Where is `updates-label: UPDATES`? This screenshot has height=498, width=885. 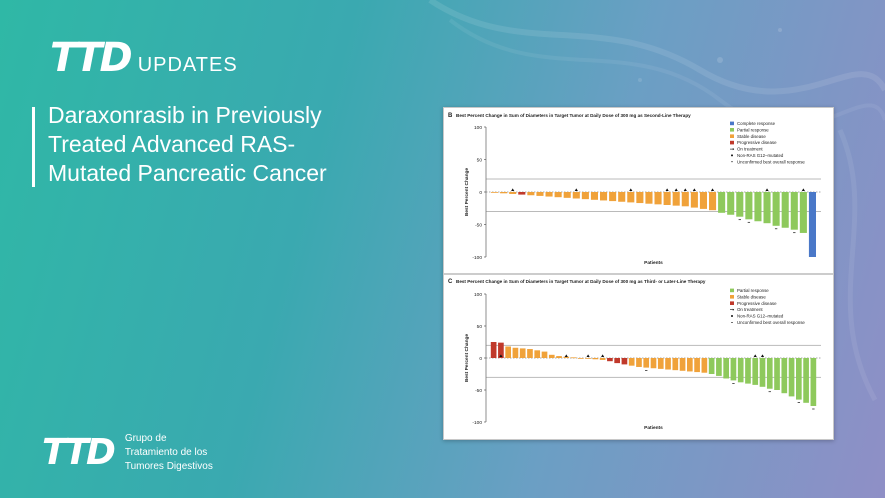 updates-label: UPDATES is located at coordinates (187, 65).